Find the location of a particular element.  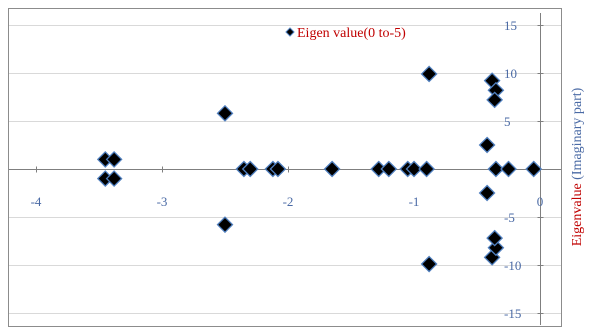

y-tick-label-4: -5 is located at coordinates (509, 217).